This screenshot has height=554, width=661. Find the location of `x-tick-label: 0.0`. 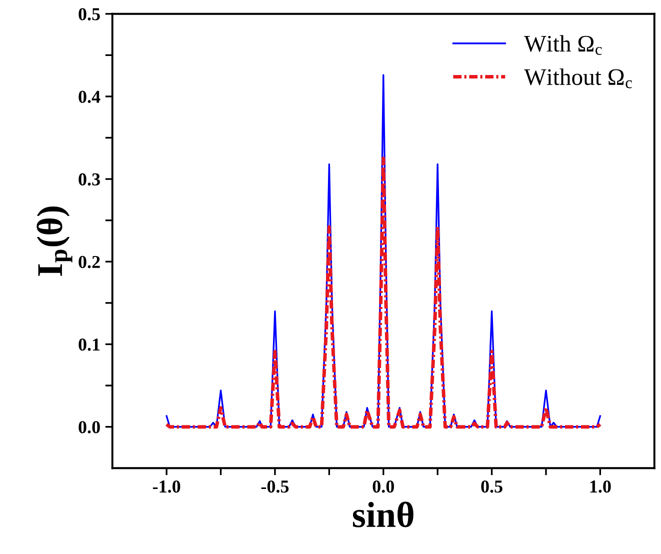

x-tick-label: 0.0 is located at coordinates (383, 486).